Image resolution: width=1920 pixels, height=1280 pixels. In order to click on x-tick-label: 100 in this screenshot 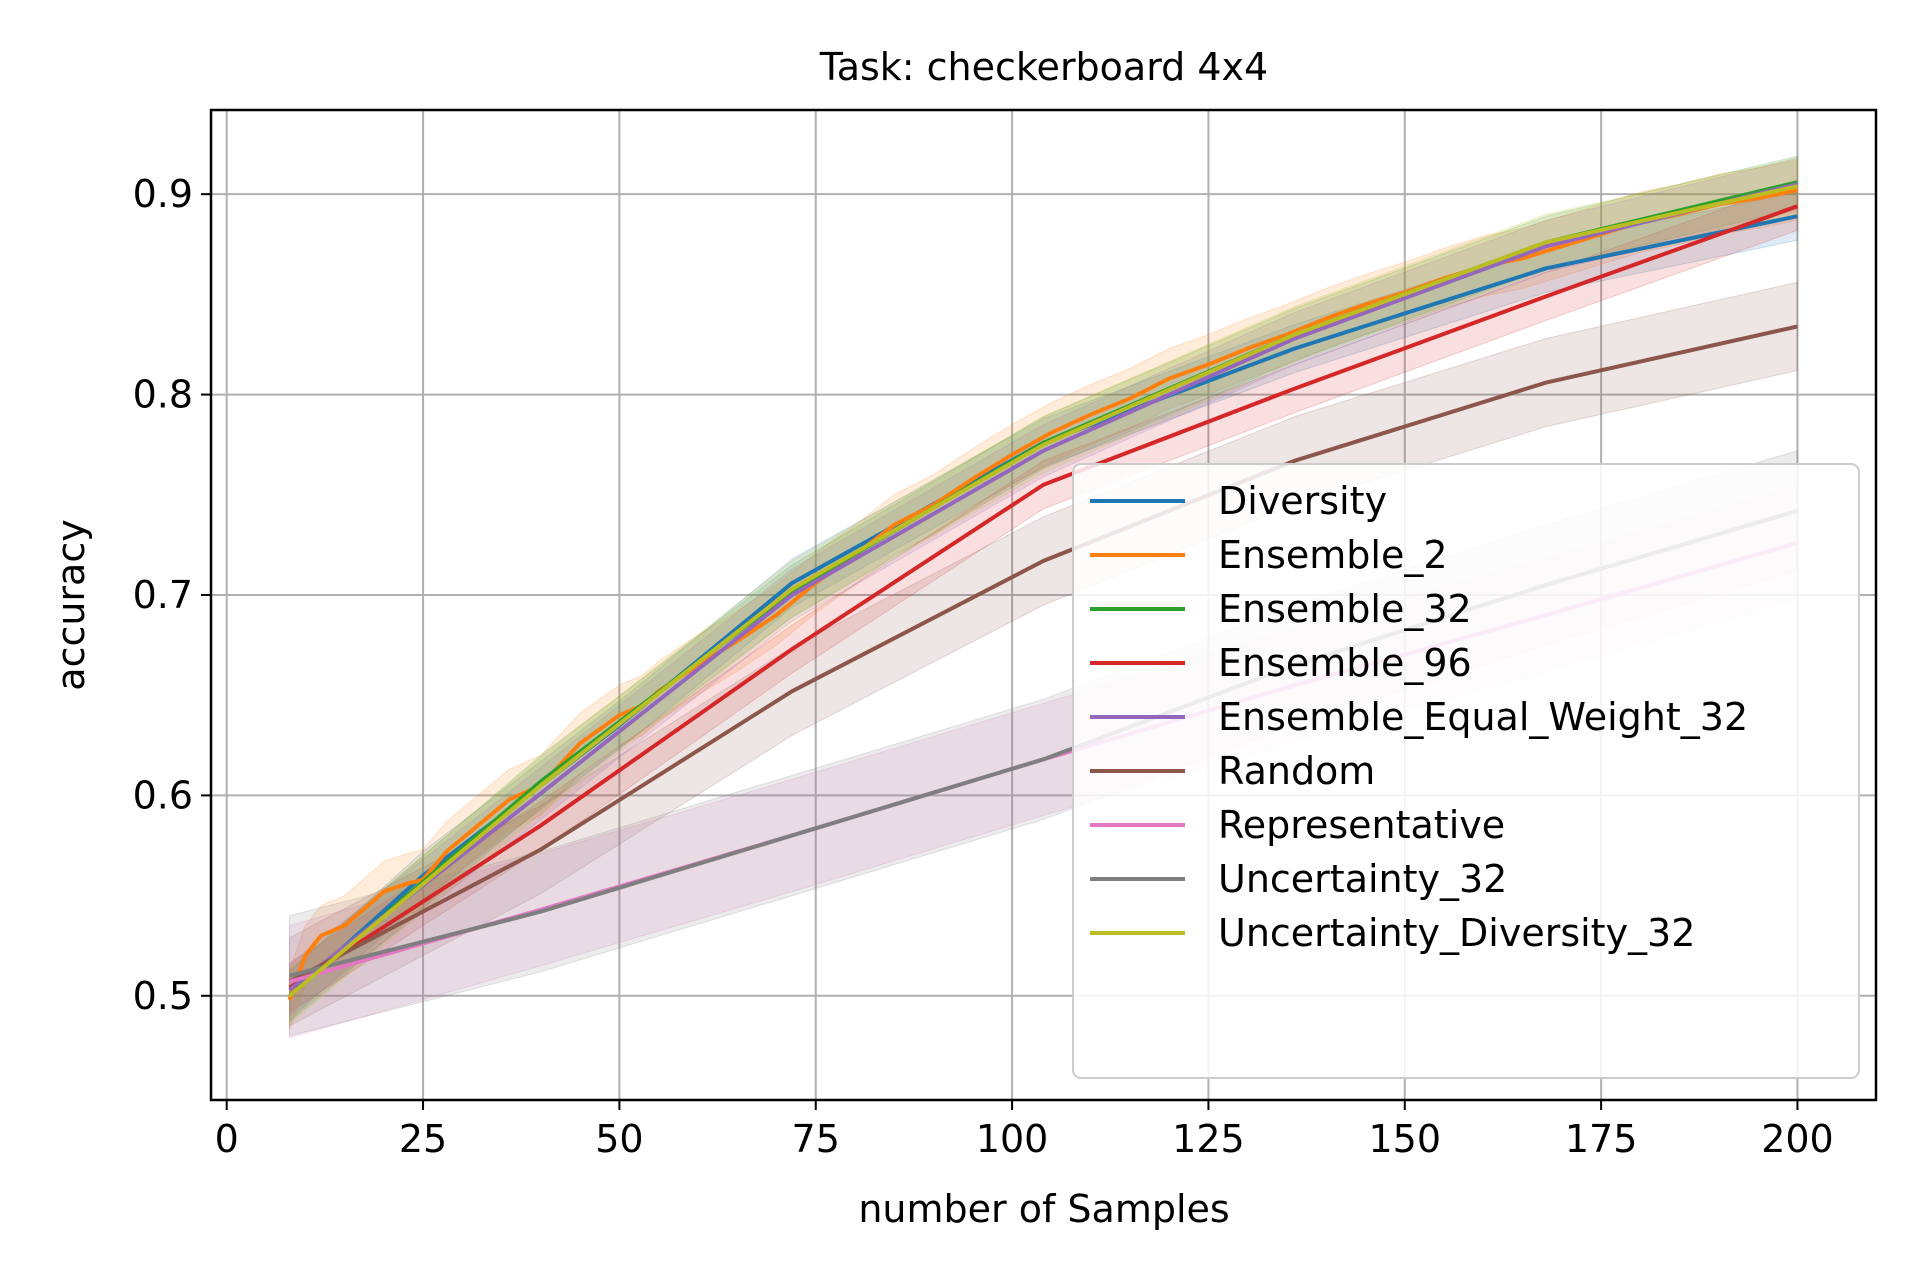, I will do `click(1012, 1139)`.